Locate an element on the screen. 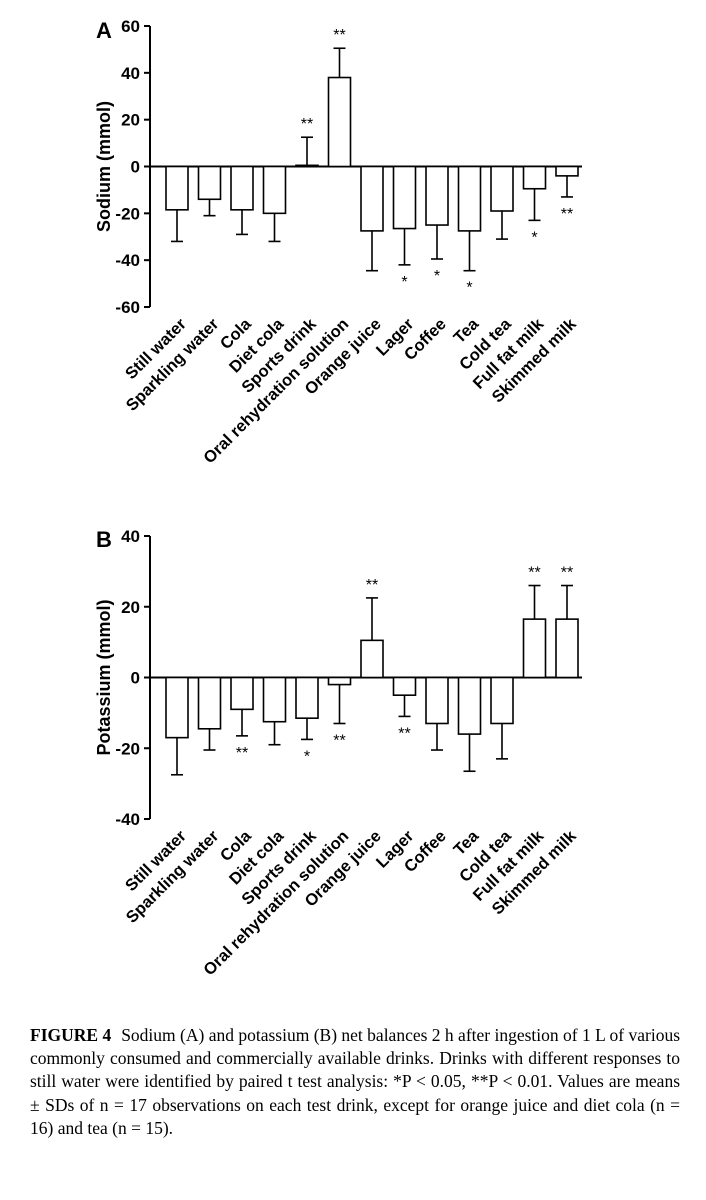  y-axis-label: Sodium (mmol) is located at coordinates (104, 166).